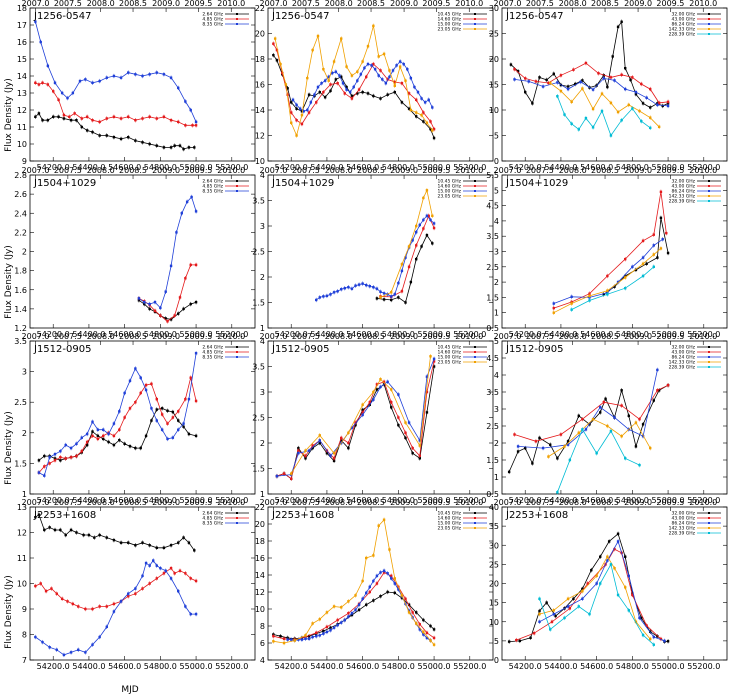 The image size is (747, 695). I want to click on y-tick-label: 4.5, so click(492, 358).